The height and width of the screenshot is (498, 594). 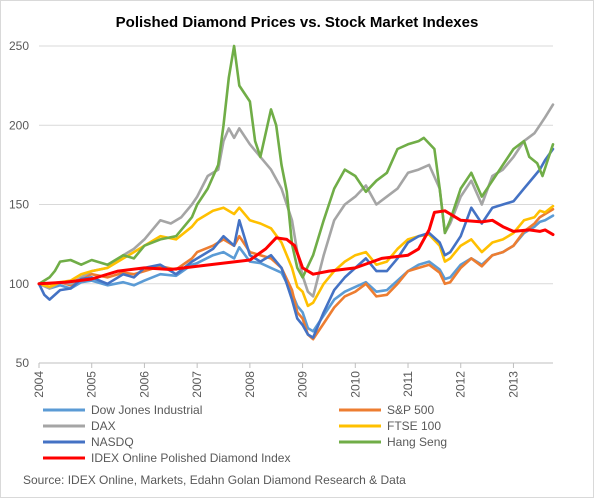 I want to click on x-tick-label: 2012, so click(x=461, y=384).